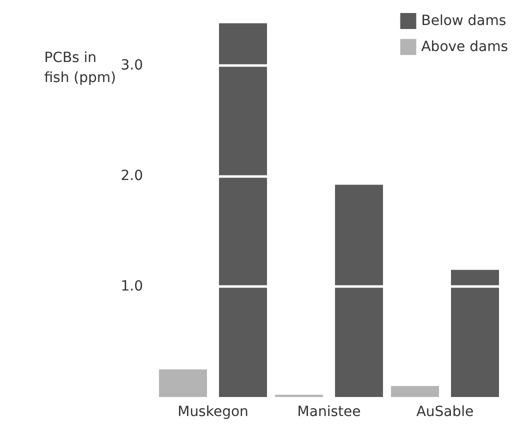  Describe the element at coordinates (80, 68) in the screenshot. I see `y-axis-title: PCBs in fish (ppm)` at that location.